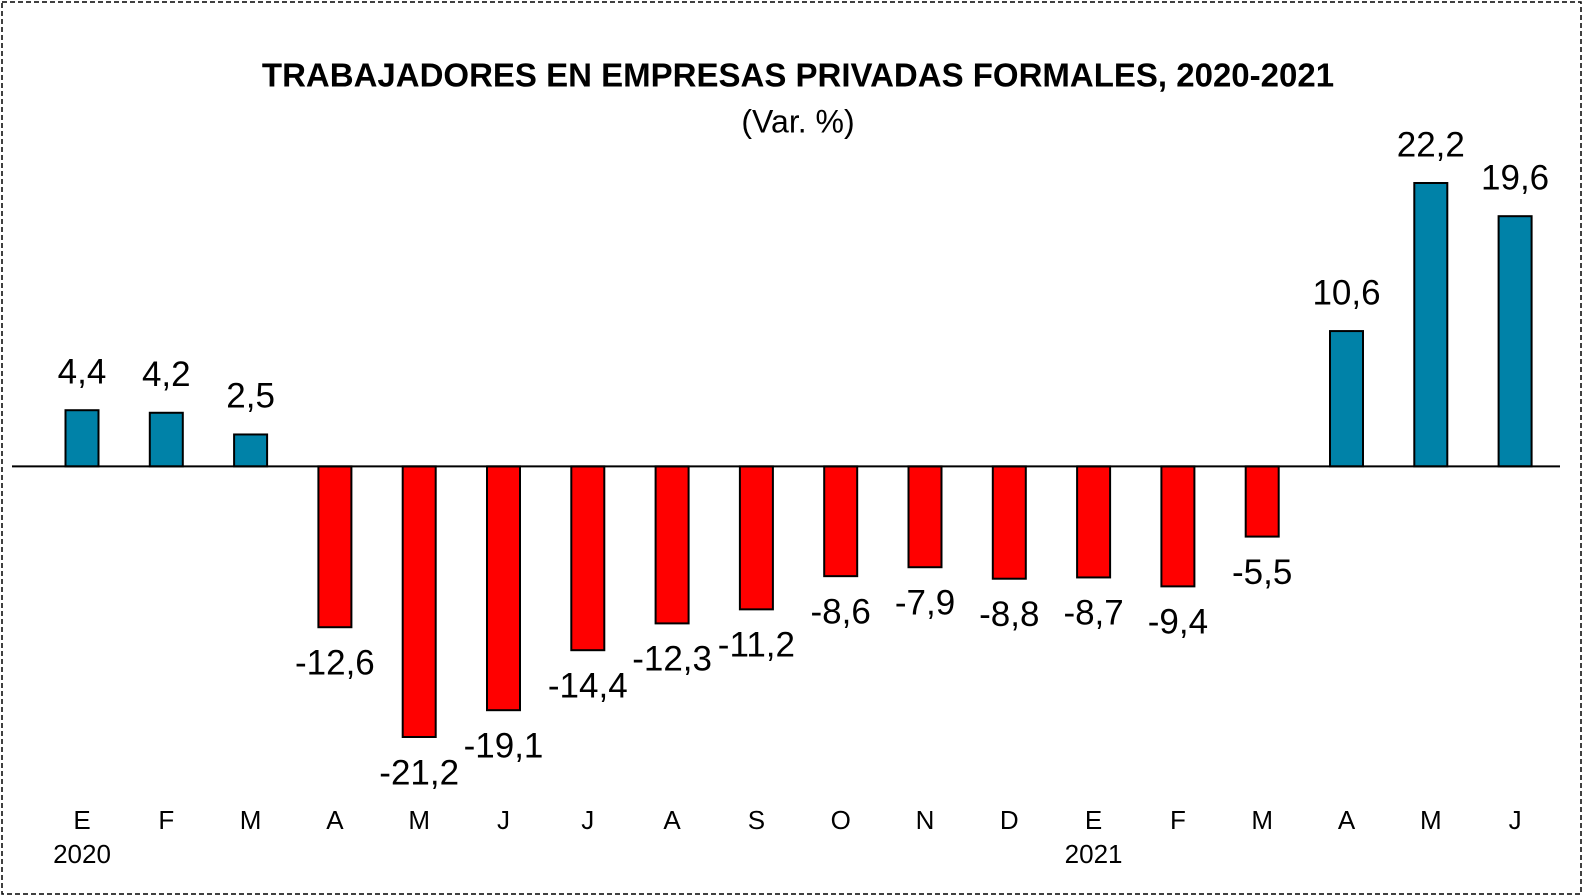 This screenshot has height=896, width=1583. I want to click on value-label: 4,2, so click(166, 374).